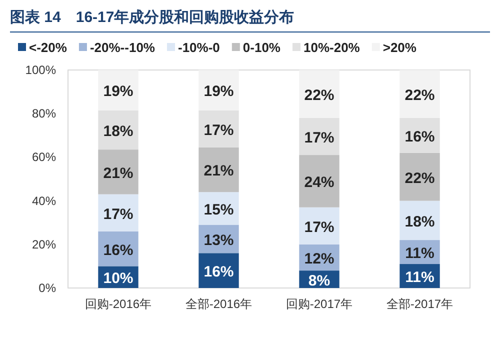  What do you see at coordinates (123, 47) in the screenshot?
I see `legend-label: -20%--10%` at bounding box center [123, 47].